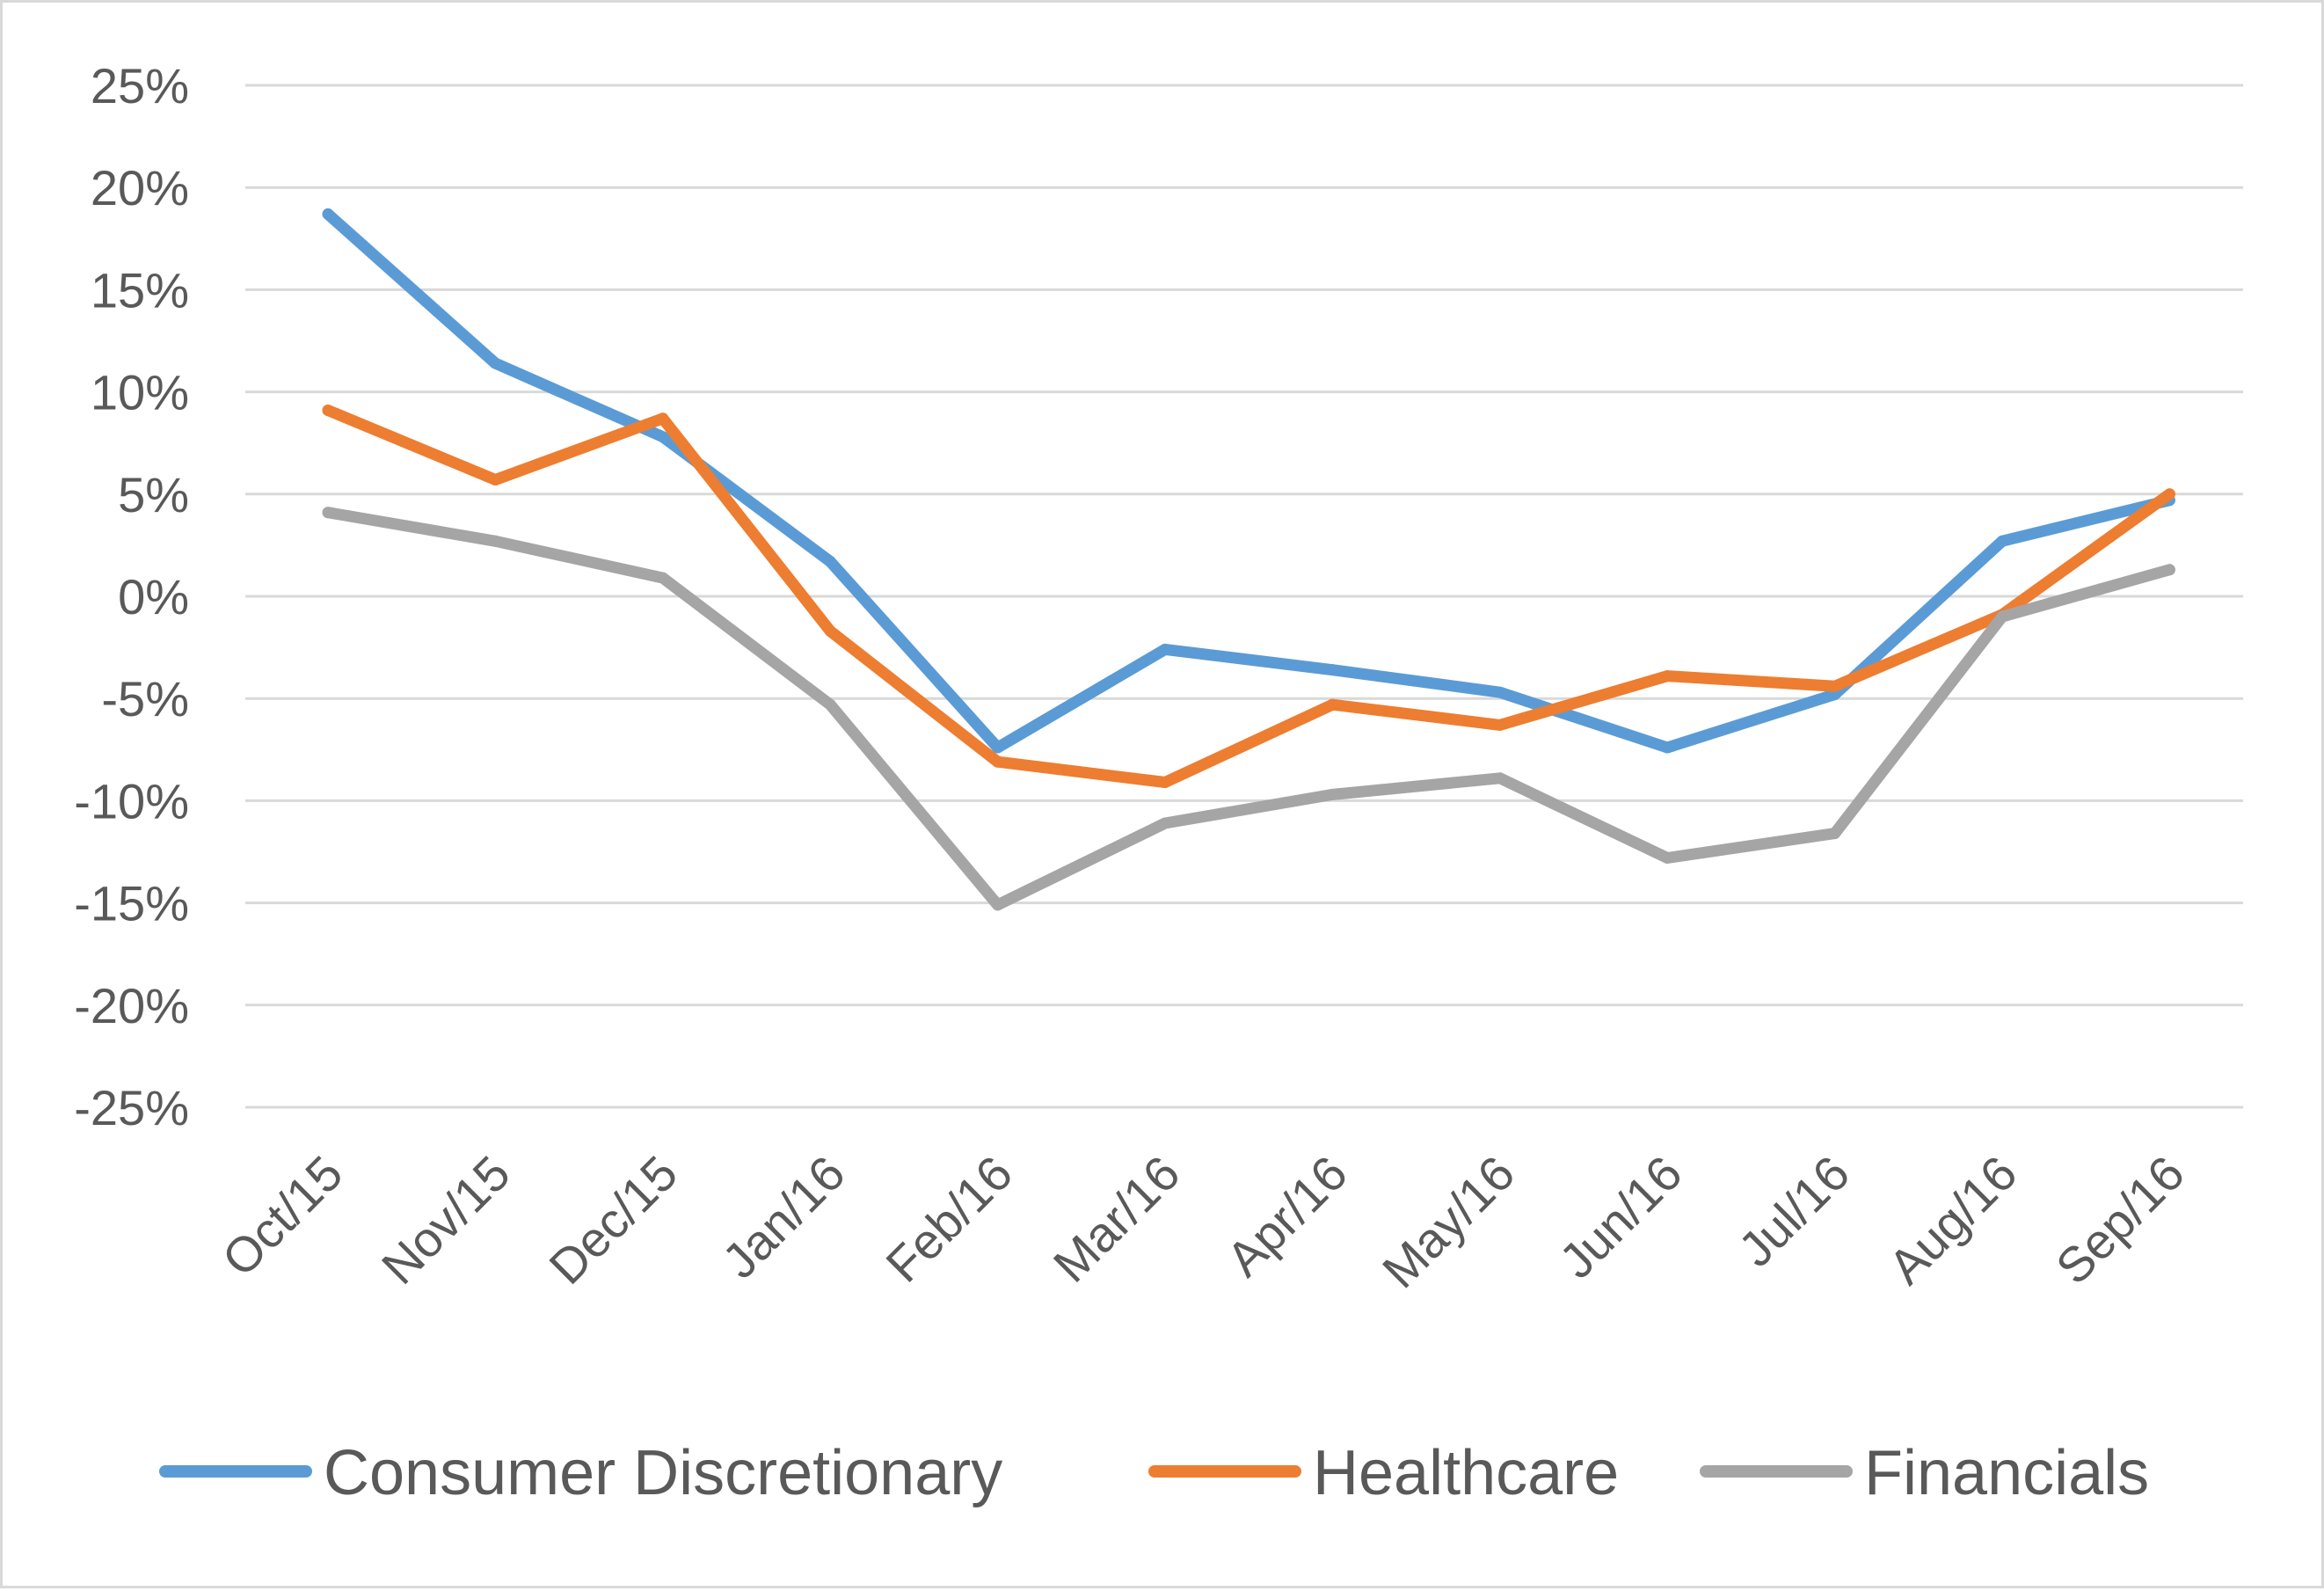 This screenshot has width=2324, height=1591. I want to click on x-tick-label: Nov/15, so click(446, 1220).